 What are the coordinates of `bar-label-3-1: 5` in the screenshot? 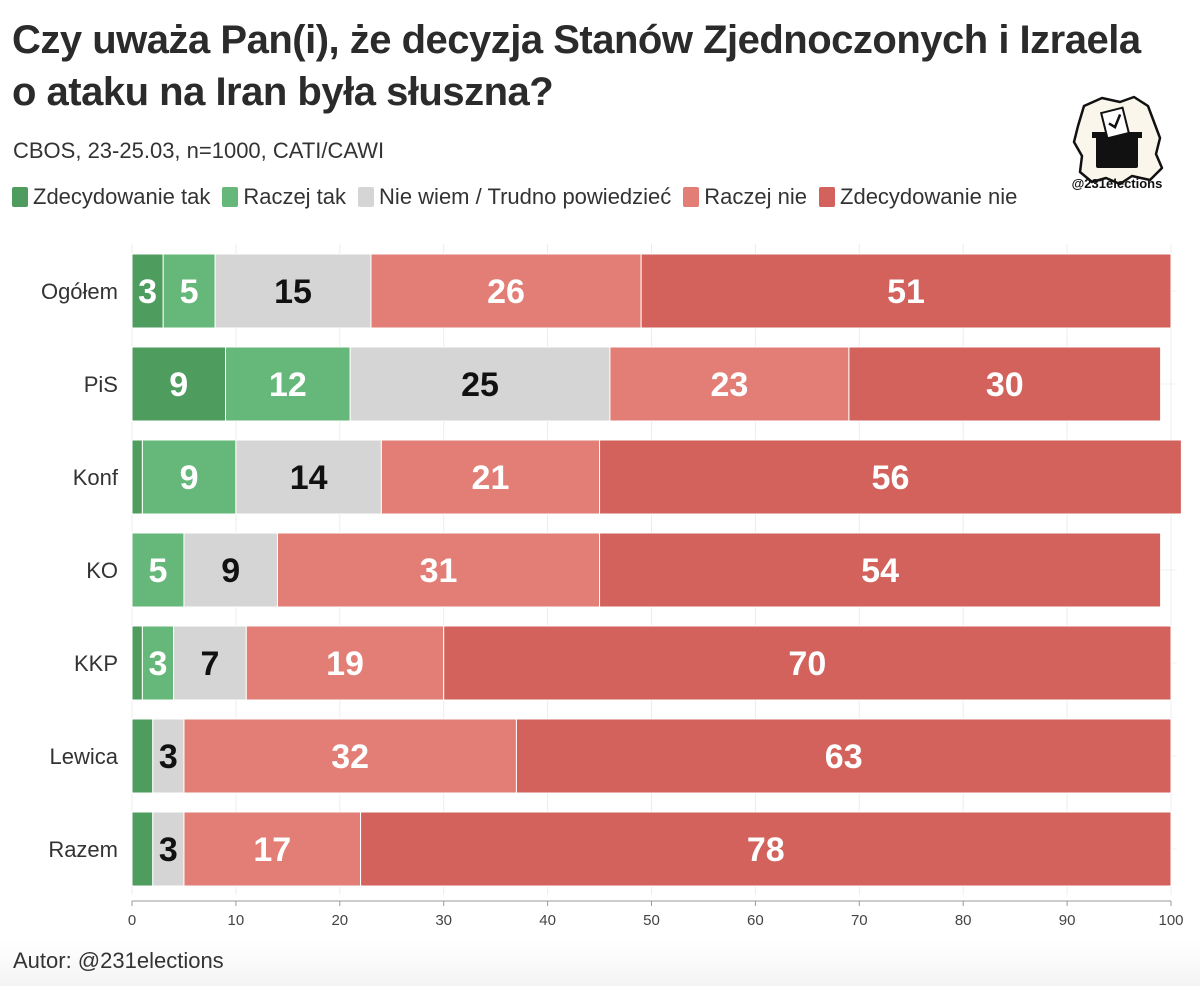 It's located at (158, 571).